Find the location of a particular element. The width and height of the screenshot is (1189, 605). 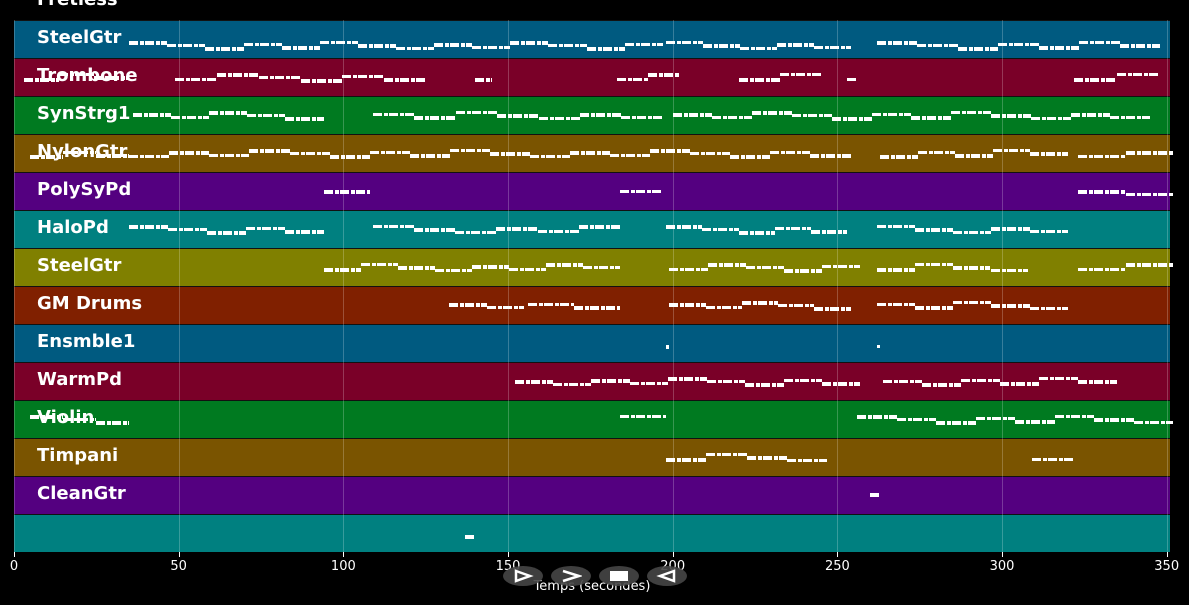

x-tick-label: 0 is located at coordinates (14, 566).